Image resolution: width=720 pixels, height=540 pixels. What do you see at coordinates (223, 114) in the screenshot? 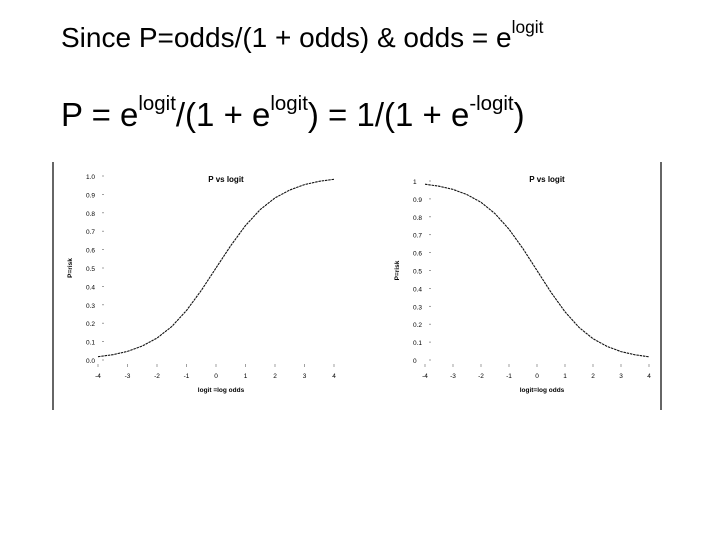
I see `equation-2-part-2: /(1 + e` at bounding box center [223, 114].